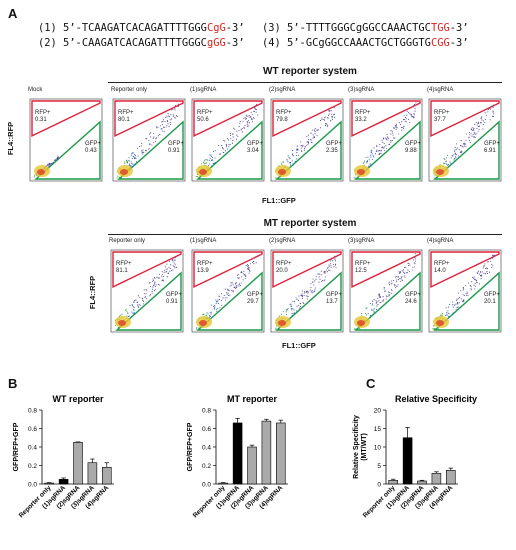 This screenshot has width=516, height=550. Describe the element at coordinates (271, 28) in the screenshot. I see `seq-num: (3)` at that location.